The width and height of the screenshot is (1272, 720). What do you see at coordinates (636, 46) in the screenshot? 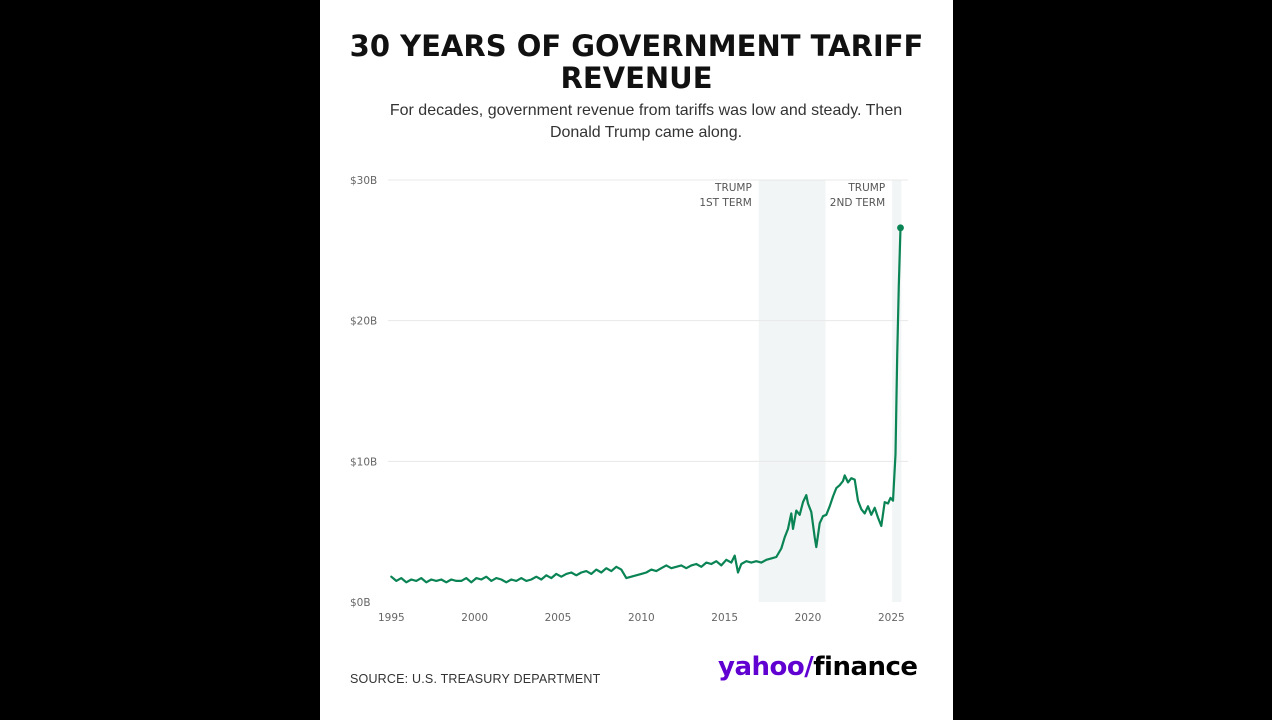
I see `chart-title-line-1: 30 YEARS OF GOVERNMENT TARIFF` at bounding box center [636, 46].